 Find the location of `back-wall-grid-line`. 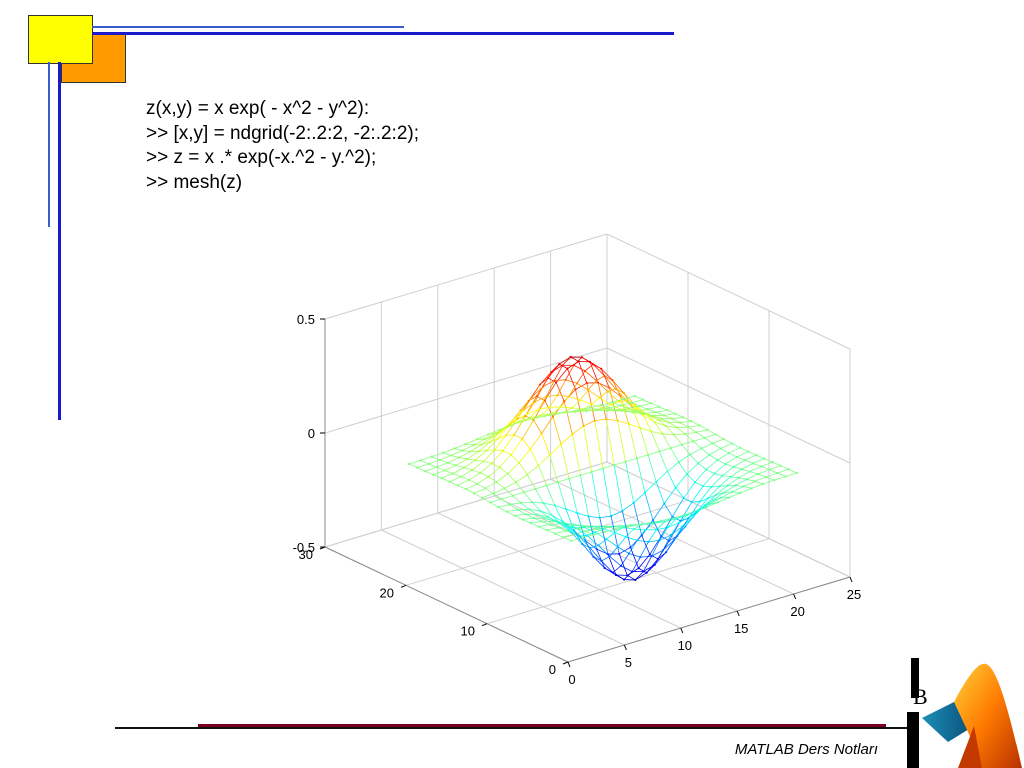

back-wall-grid-line is located at coordinates (466, 390).